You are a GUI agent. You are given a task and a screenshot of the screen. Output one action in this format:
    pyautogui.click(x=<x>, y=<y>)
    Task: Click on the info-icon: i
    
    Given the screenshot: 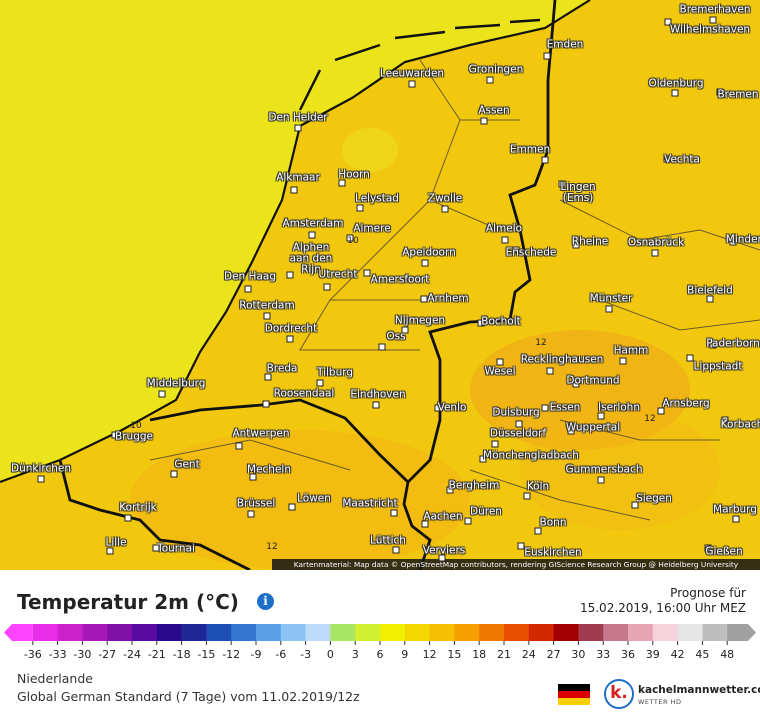 What is the action you would take?
    pyautogui.click(x=265, y=601)
    